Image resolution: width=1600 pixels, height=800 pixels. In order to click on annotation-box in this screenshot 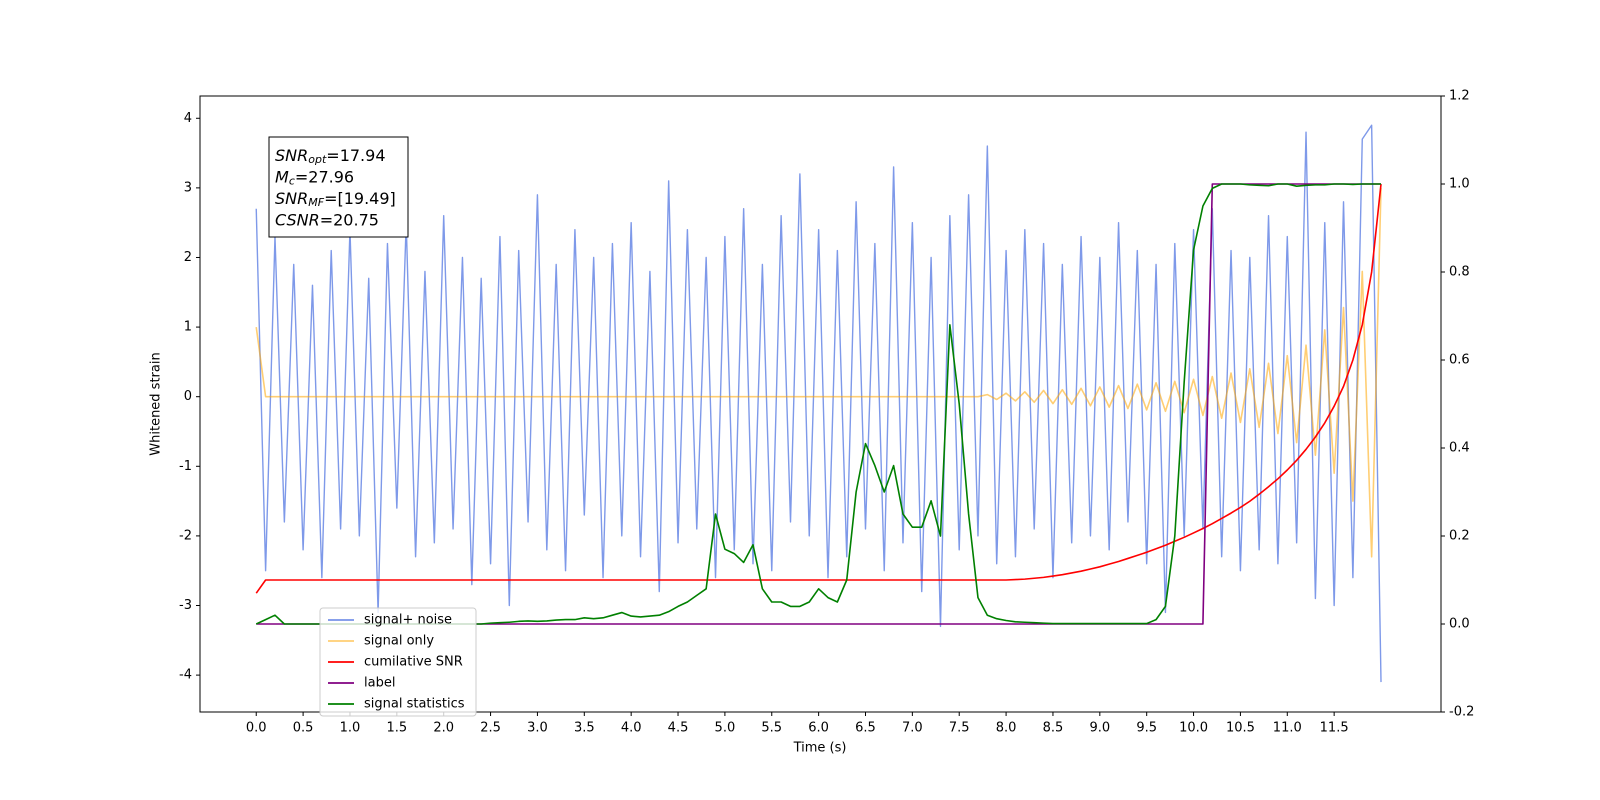, I will do `click(338, 187)`.